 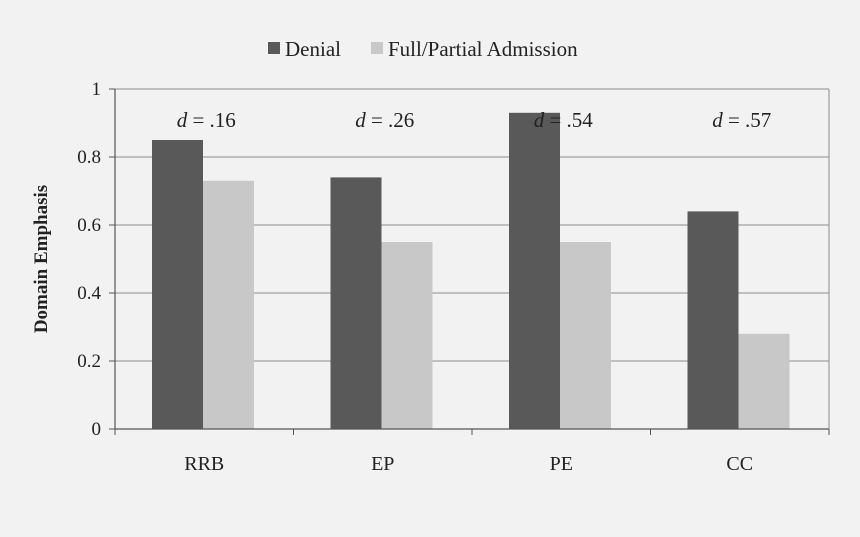 What do you see at coordinates (741, 120) in the screenshot?
I see `effect-size-annotation: d = .57` at bounding box center [741, 120].